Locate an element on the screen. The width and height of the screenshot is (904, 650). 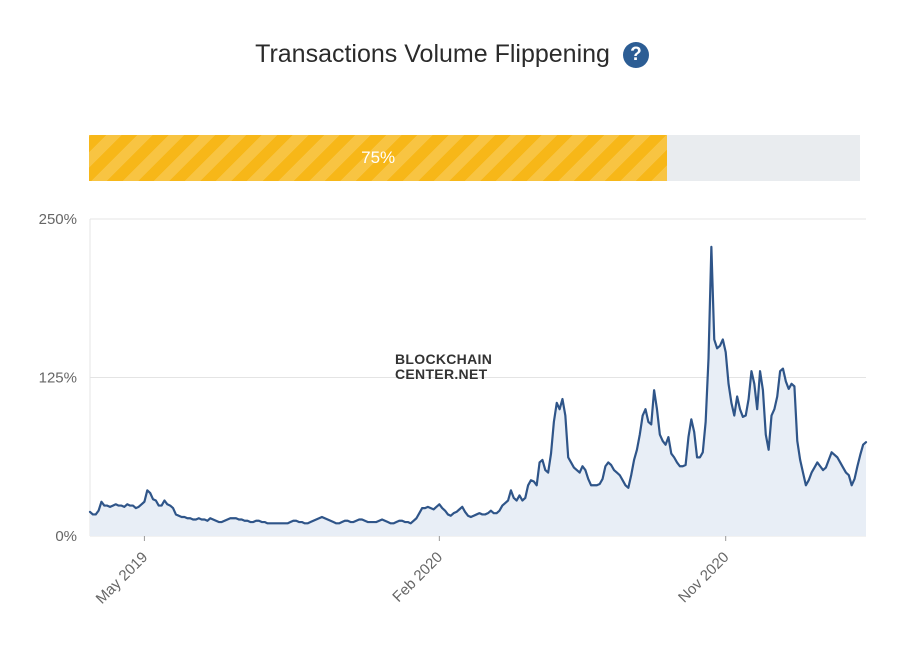
y-tick-label: 0% is located at coordinates (66, 536).